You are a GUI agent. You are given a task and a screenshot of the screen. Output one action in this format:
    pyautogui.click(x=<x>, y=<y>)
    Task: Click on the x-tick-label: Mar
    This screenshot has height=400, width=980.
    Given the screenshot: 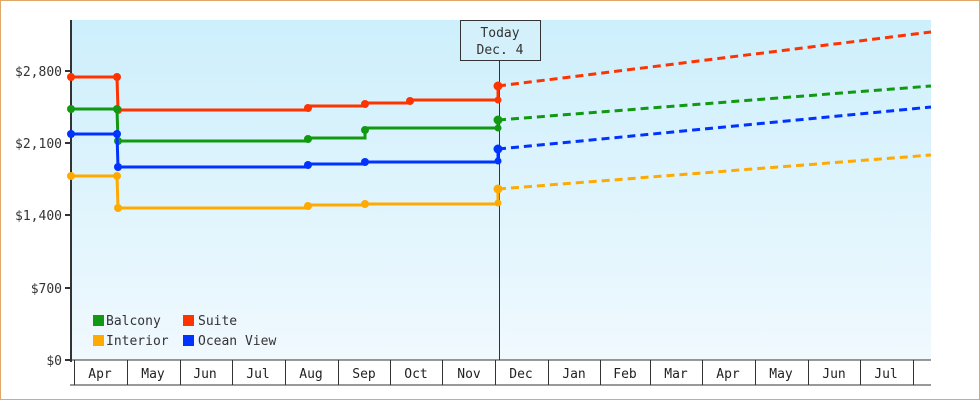 What is the action you would take?
    pyautogui.click(x=676, y=374)
    